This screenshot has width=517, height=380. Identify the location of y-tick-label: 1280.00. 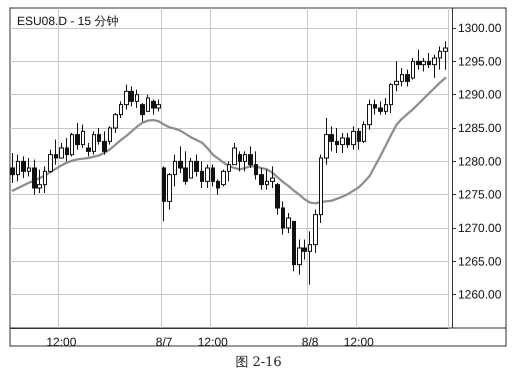
(480, 161).